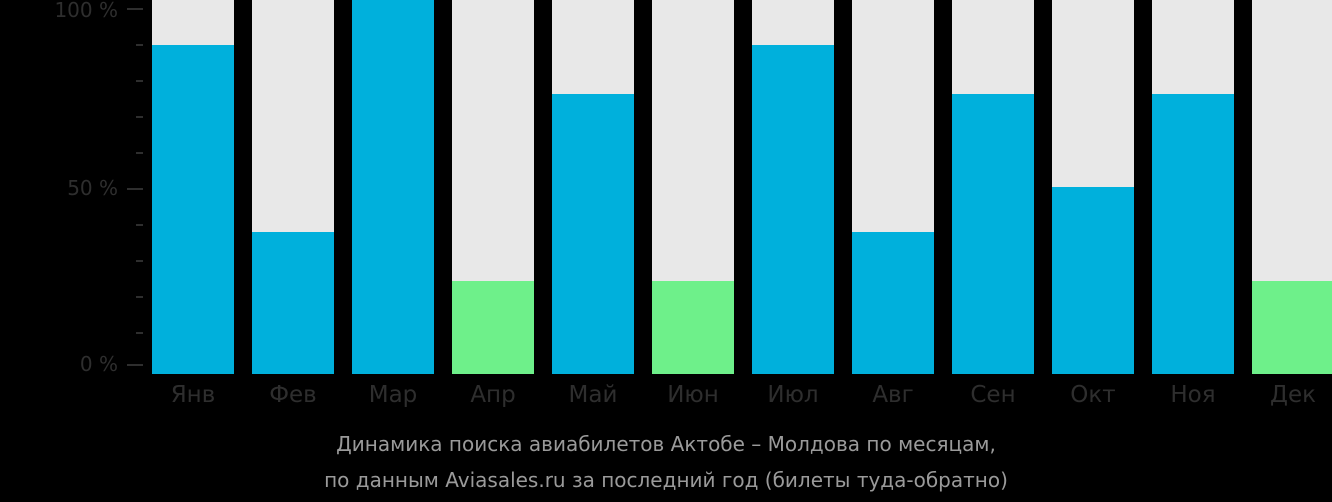  I want to click on month-label: Фев, so click(293, 395).